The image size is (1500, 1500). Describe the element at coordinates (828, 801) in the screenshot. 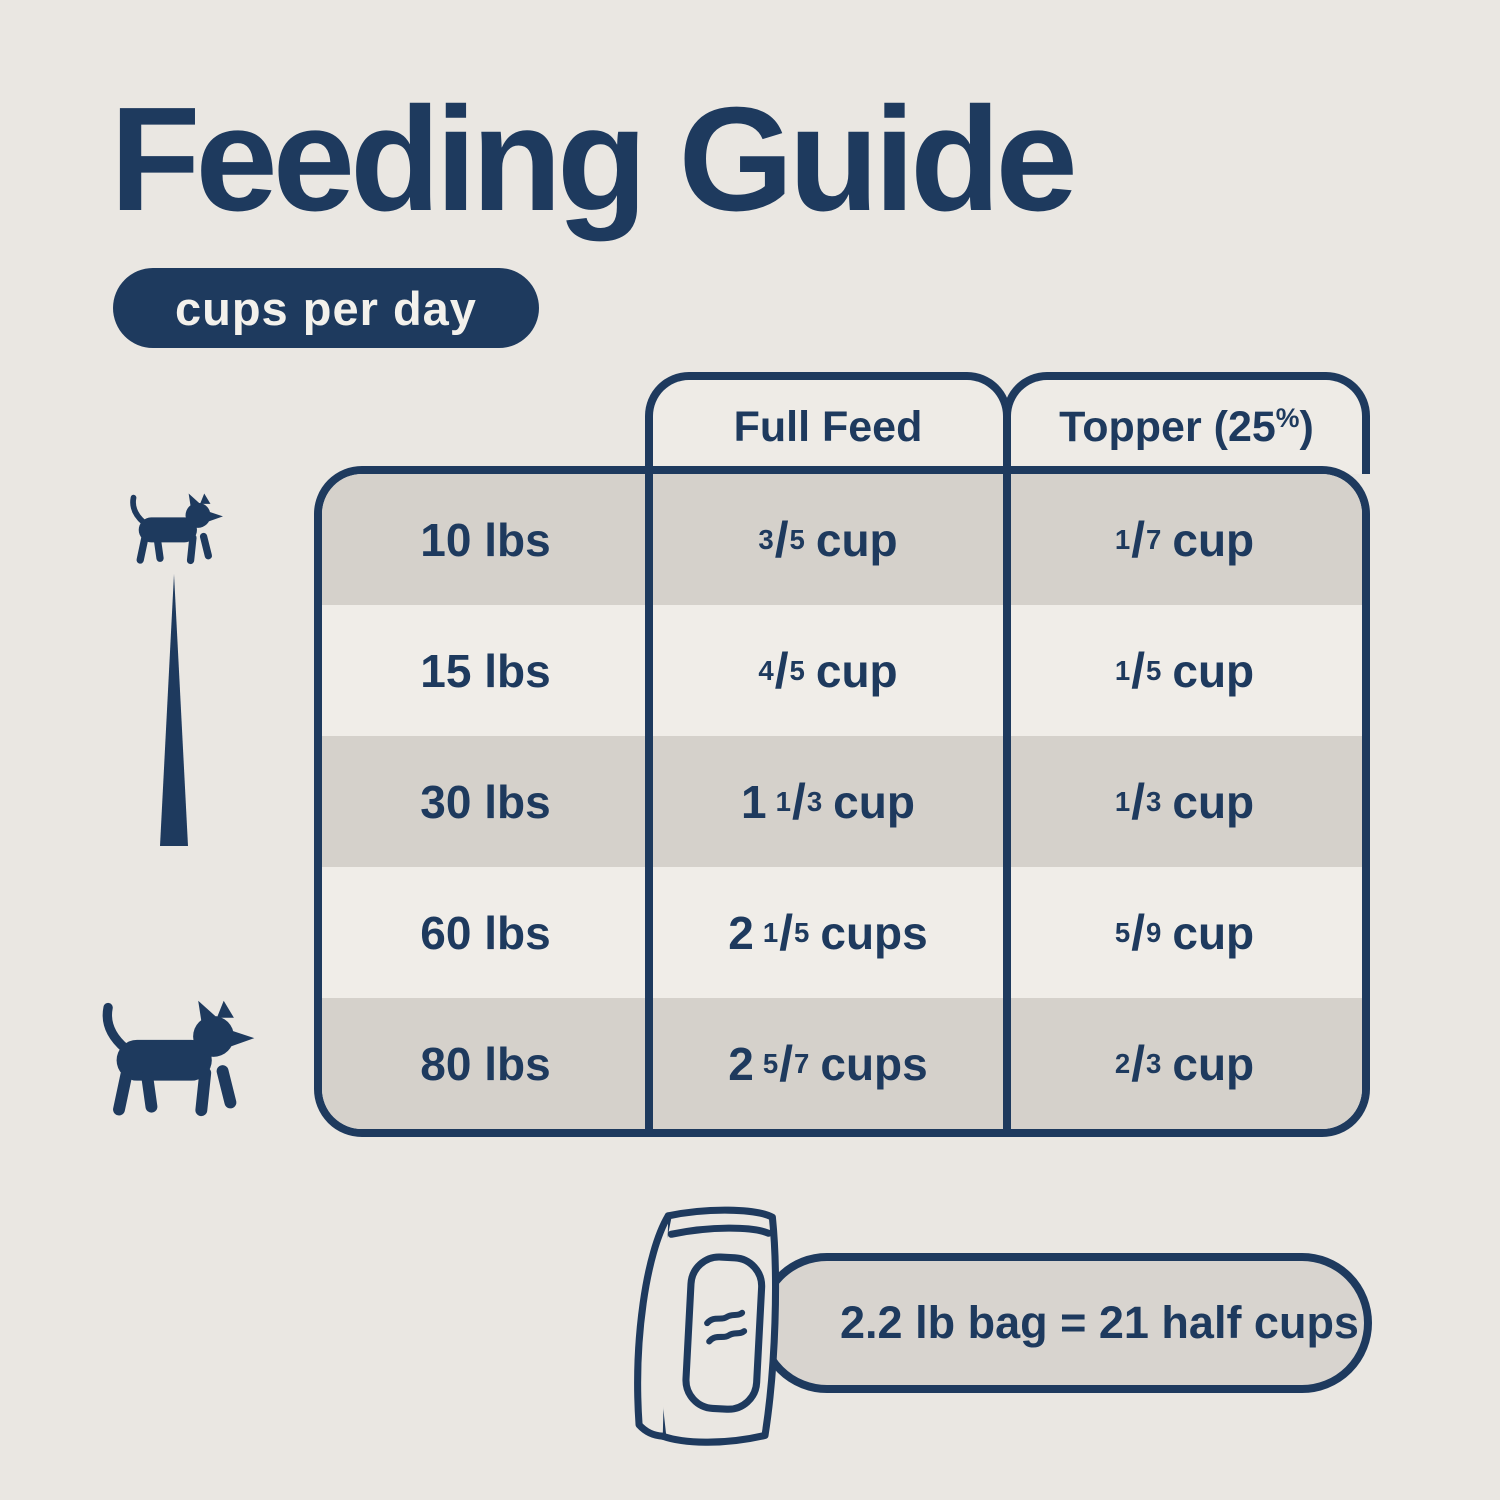

I see `full-feed-cell: 1 1/3 cup` at that location.